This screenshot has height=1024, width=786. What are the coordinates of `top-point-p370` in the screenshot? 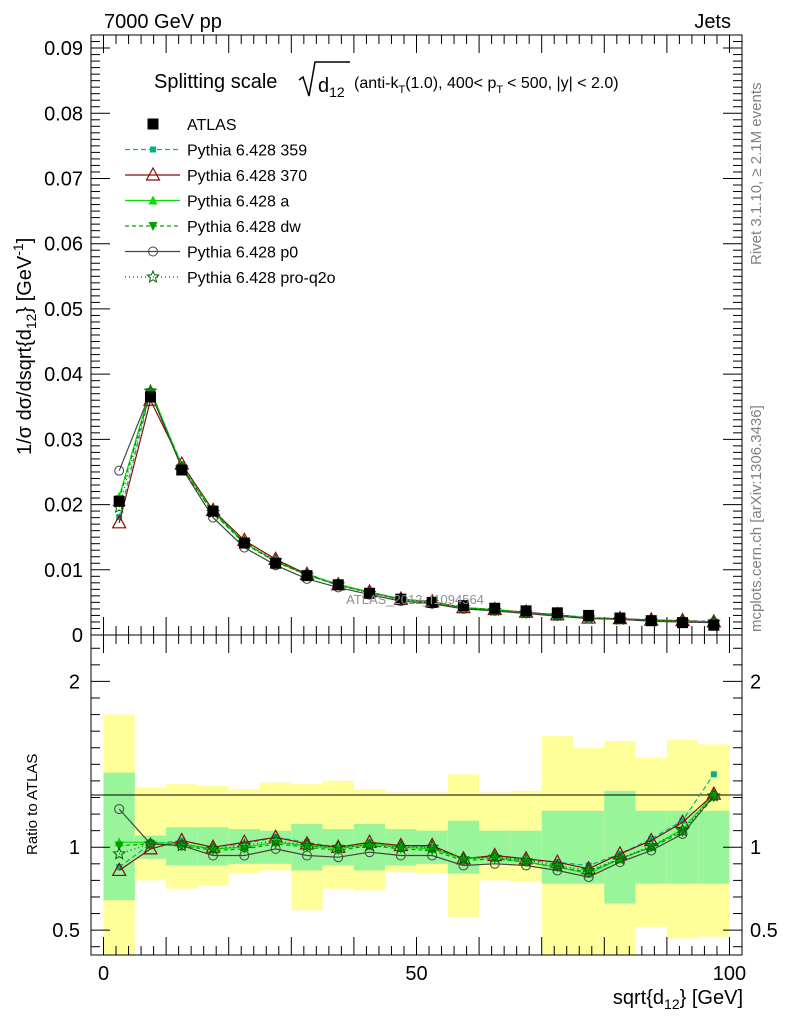 It's located at (119, 521).